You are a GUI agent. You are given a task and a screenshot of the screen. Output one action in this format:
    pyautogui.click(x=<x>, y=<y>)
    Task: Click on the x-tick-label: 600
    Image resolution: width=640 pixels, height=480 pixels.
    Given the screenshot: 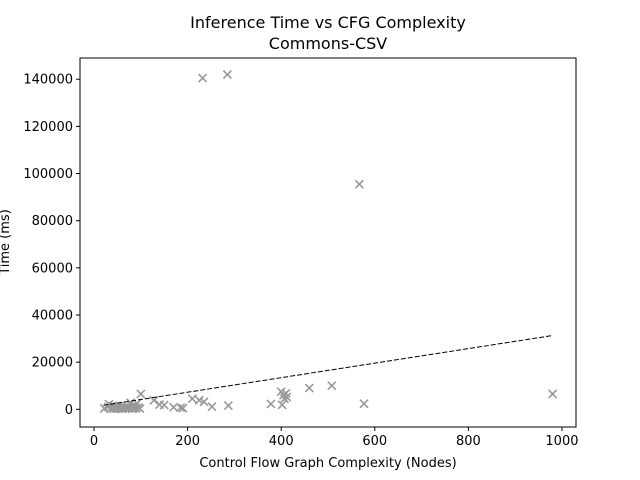 What is the action you would take?
    pyautogui.click(x=374, y=441)
    